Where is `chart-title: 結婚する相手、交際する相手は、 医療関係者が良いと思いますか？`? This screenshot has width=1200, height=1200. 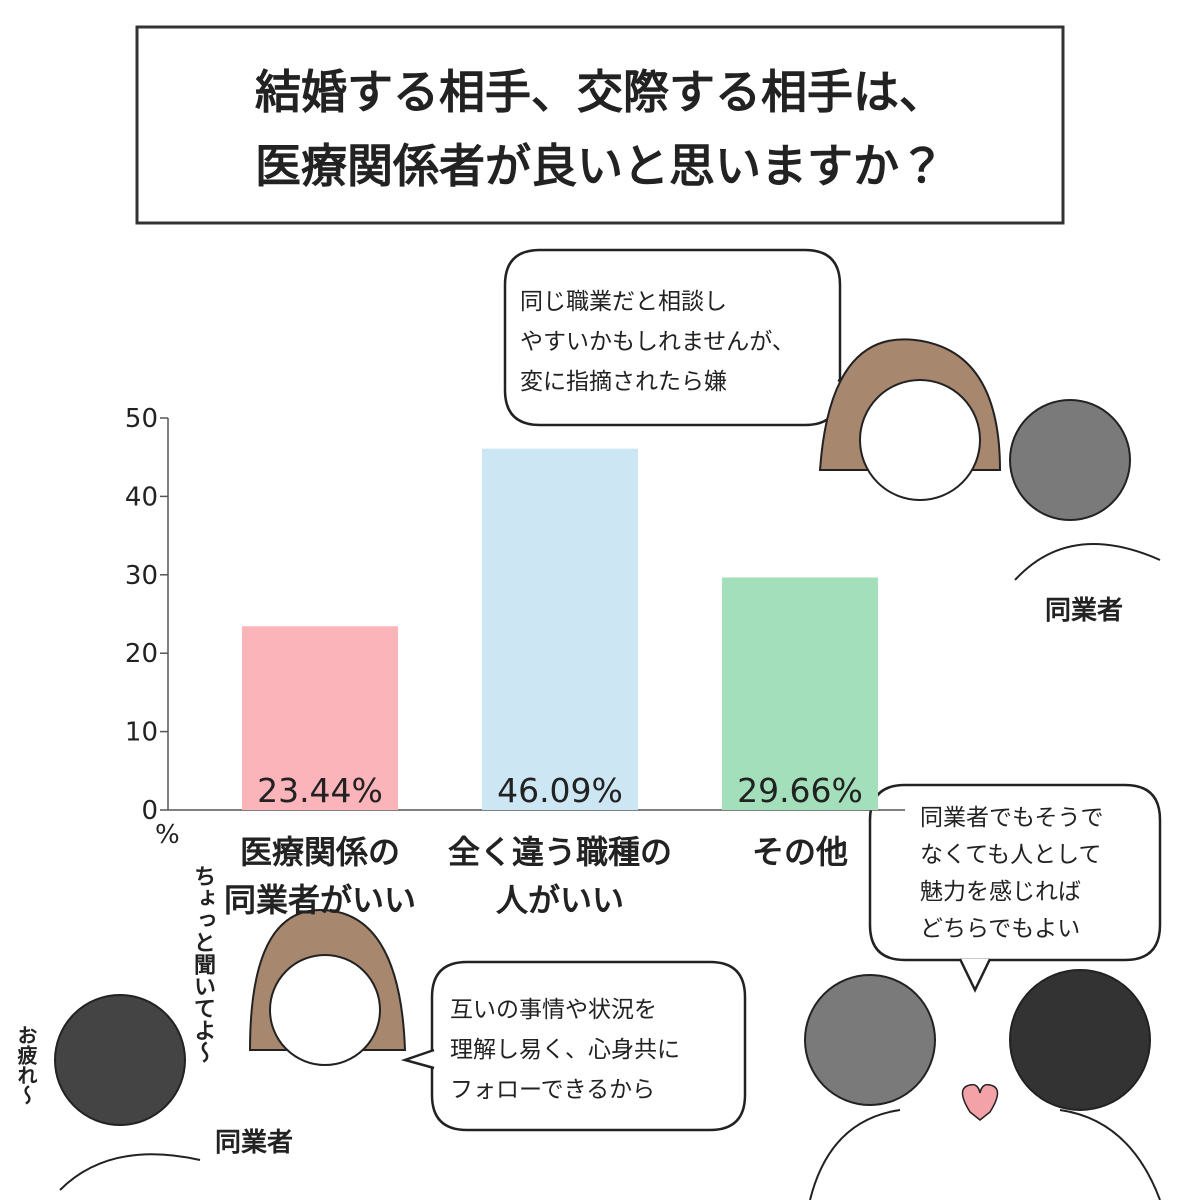
chart-title: 結婚する相手、交際する相手は、 医療関係者が良いと思いますか？ is located at coordinates (600, 129).